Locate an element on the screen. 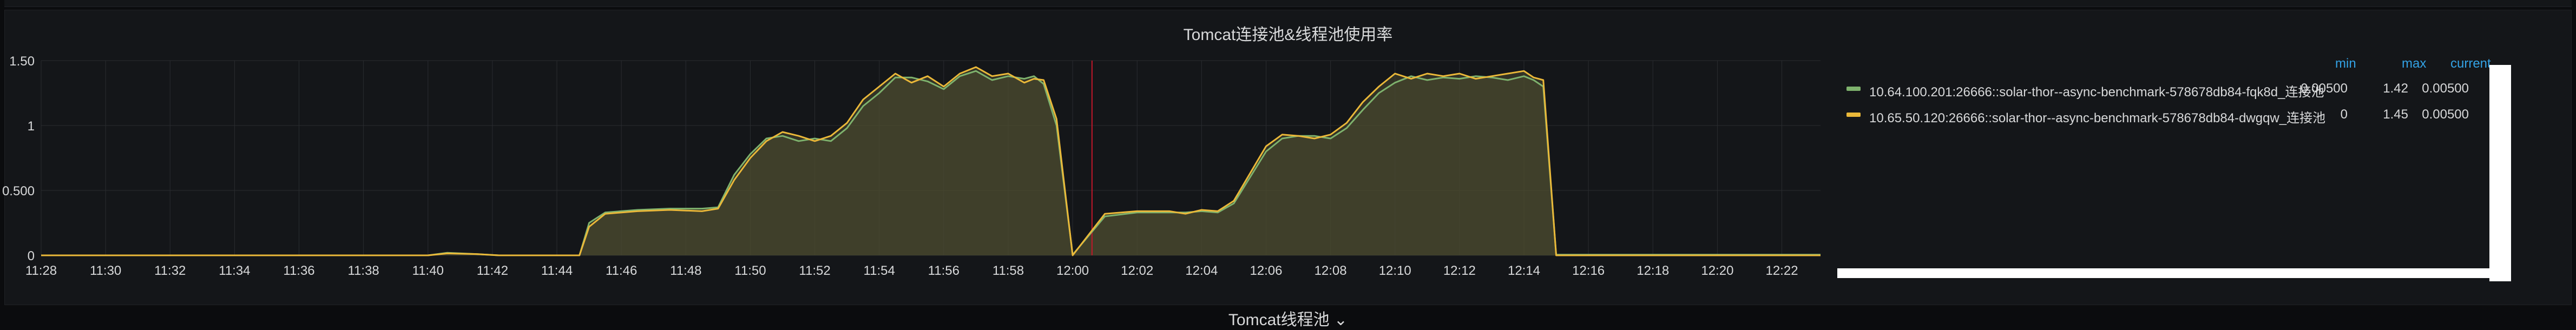  x-tick-label: 12:00 is located at coordinates (1072, 270).